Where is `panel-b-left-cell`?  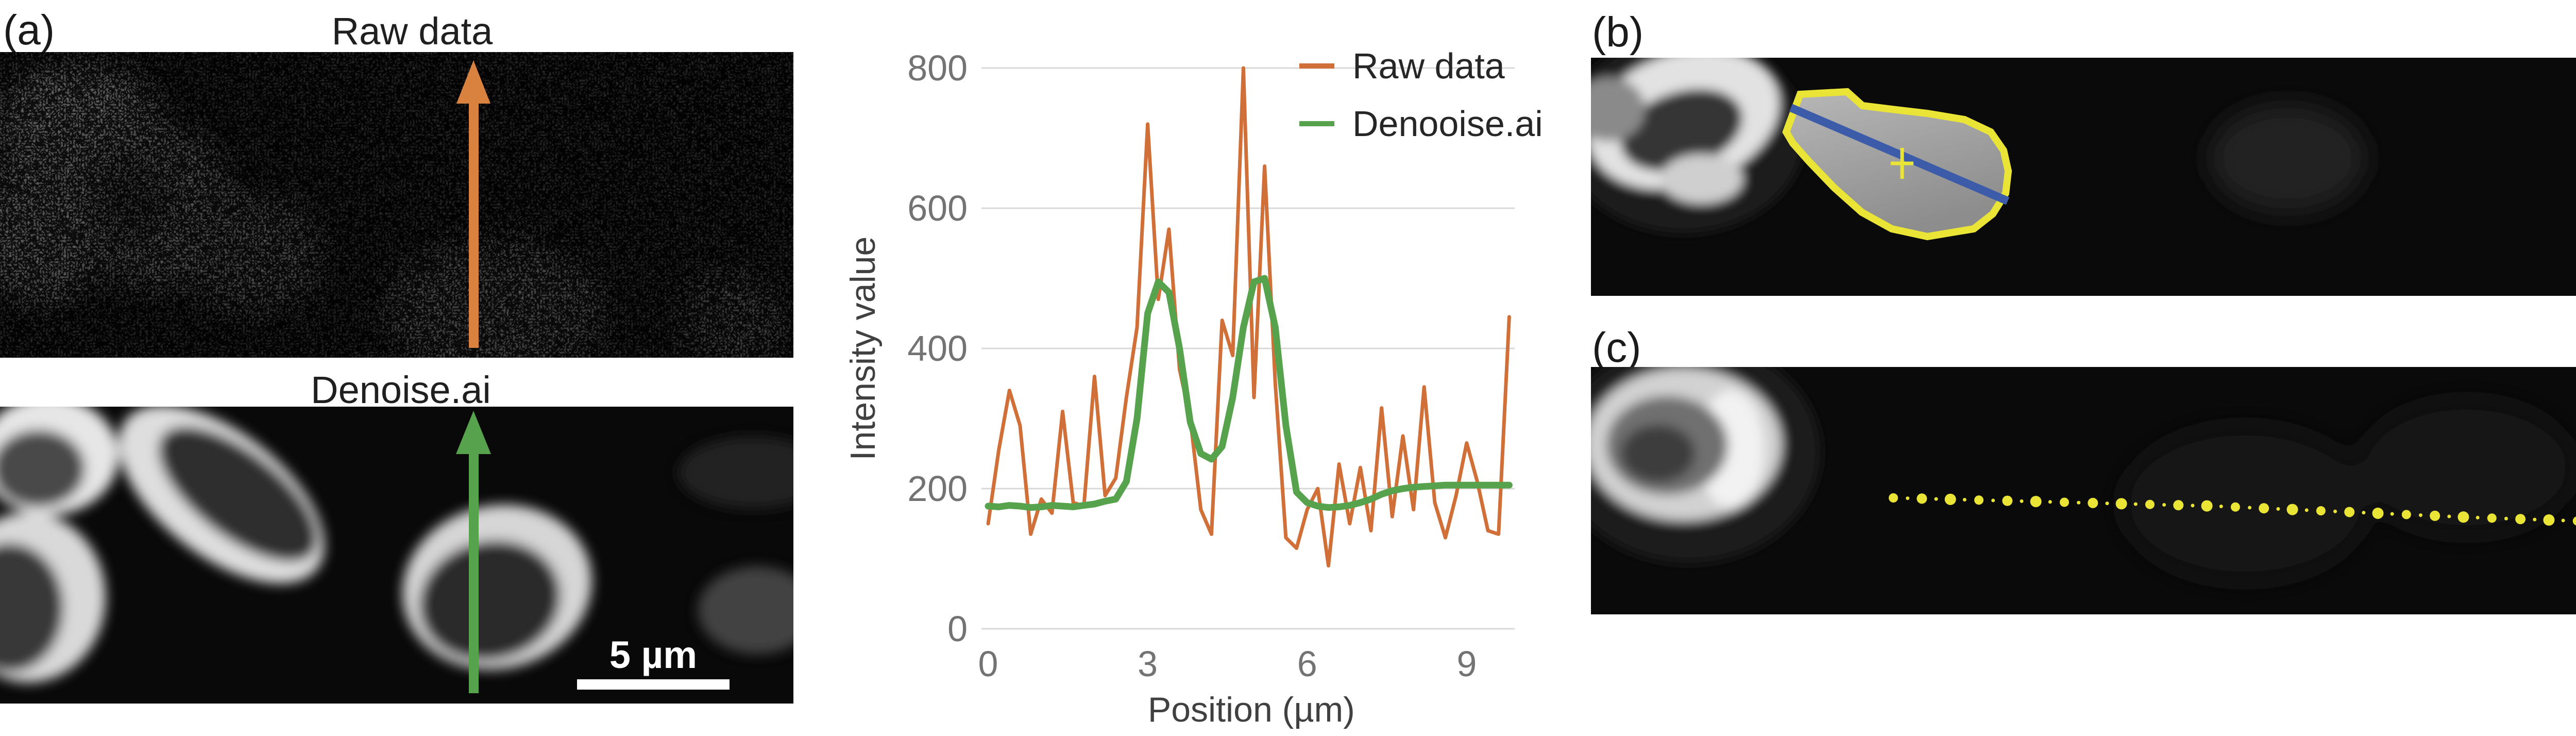
panel-b-left-cell is located at coordinates (1698, 145).